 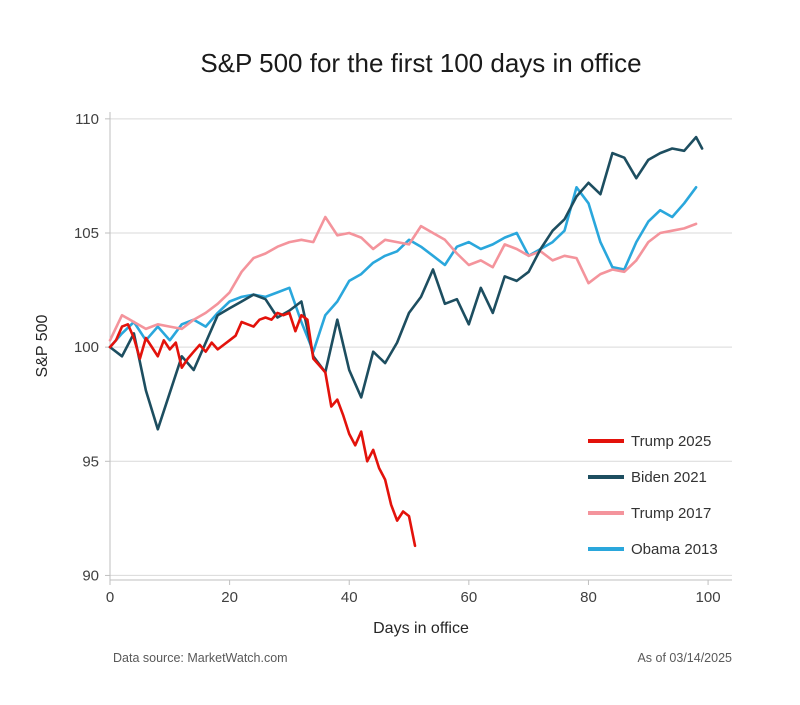 I want to click on x-tick-label: 100, so click(x=708, y=597).